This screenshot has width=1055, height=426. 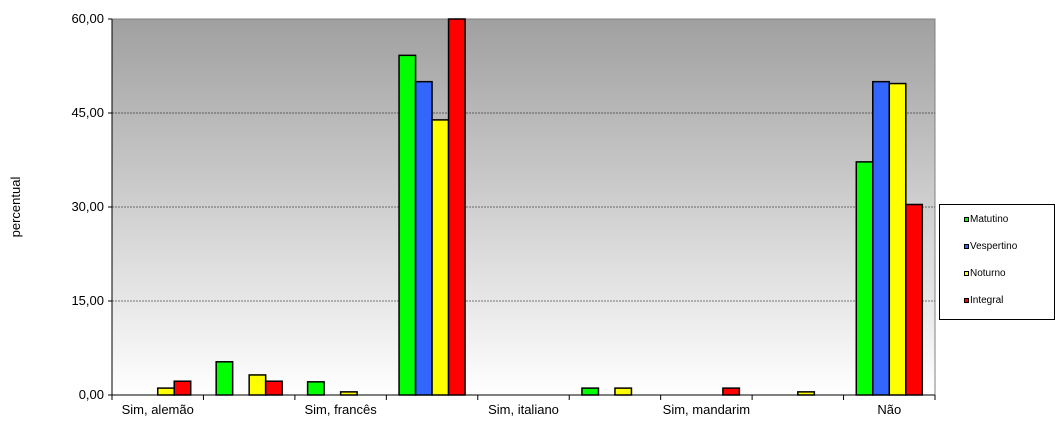 What do you see at coordinates (340, 409) in the screenshot?
I see `x-tick-label: Sim, francês` at bounding box center [340, 409].